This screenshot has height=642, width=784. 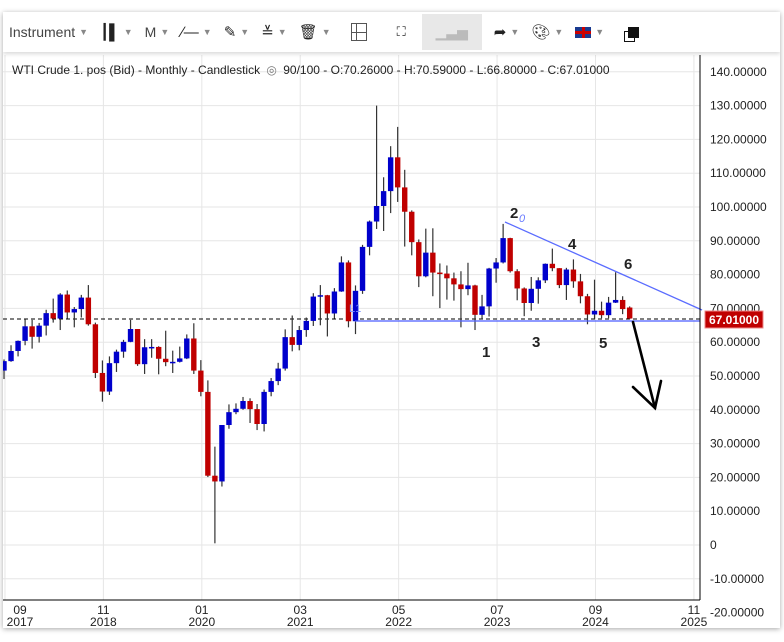 I want to click on eye-icon: ◎, so click(x=271, y=70).